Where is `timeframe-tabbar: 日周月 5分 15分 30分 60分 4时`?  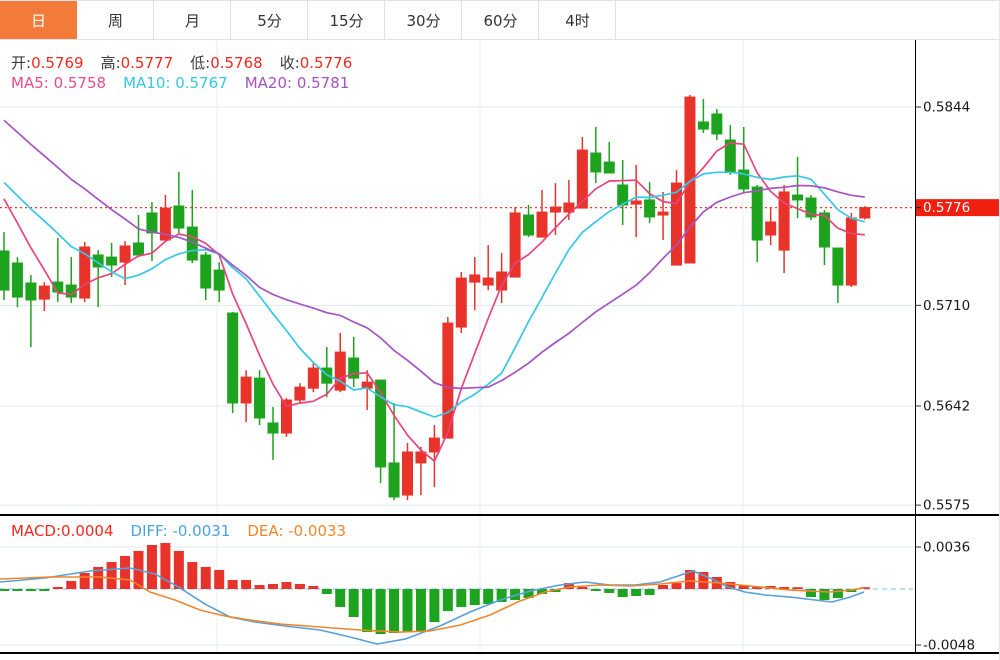 timeframe-tabbar: 日周月 5分 15分 30分 60分 4时 is located at coordinates (499, 20).